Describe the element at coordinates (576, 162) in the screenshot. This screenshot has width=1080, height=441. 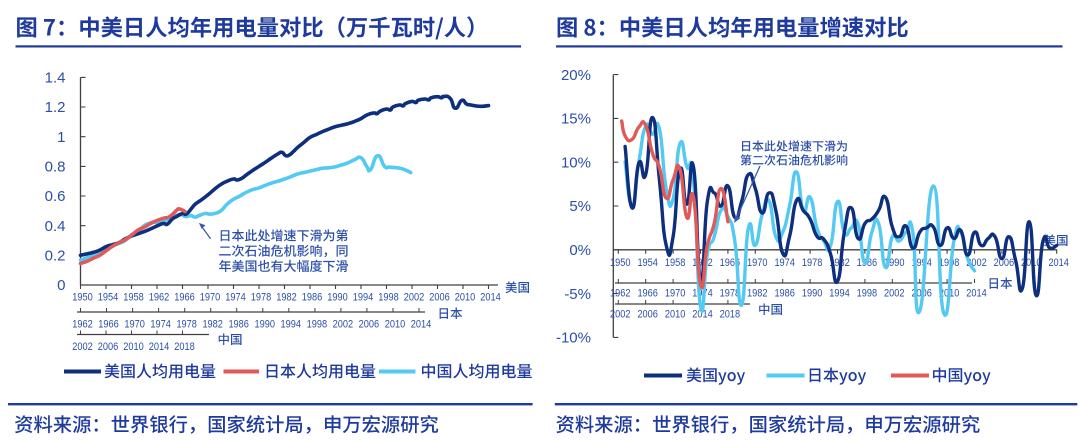
I see `svg-text: 10%` at that location.